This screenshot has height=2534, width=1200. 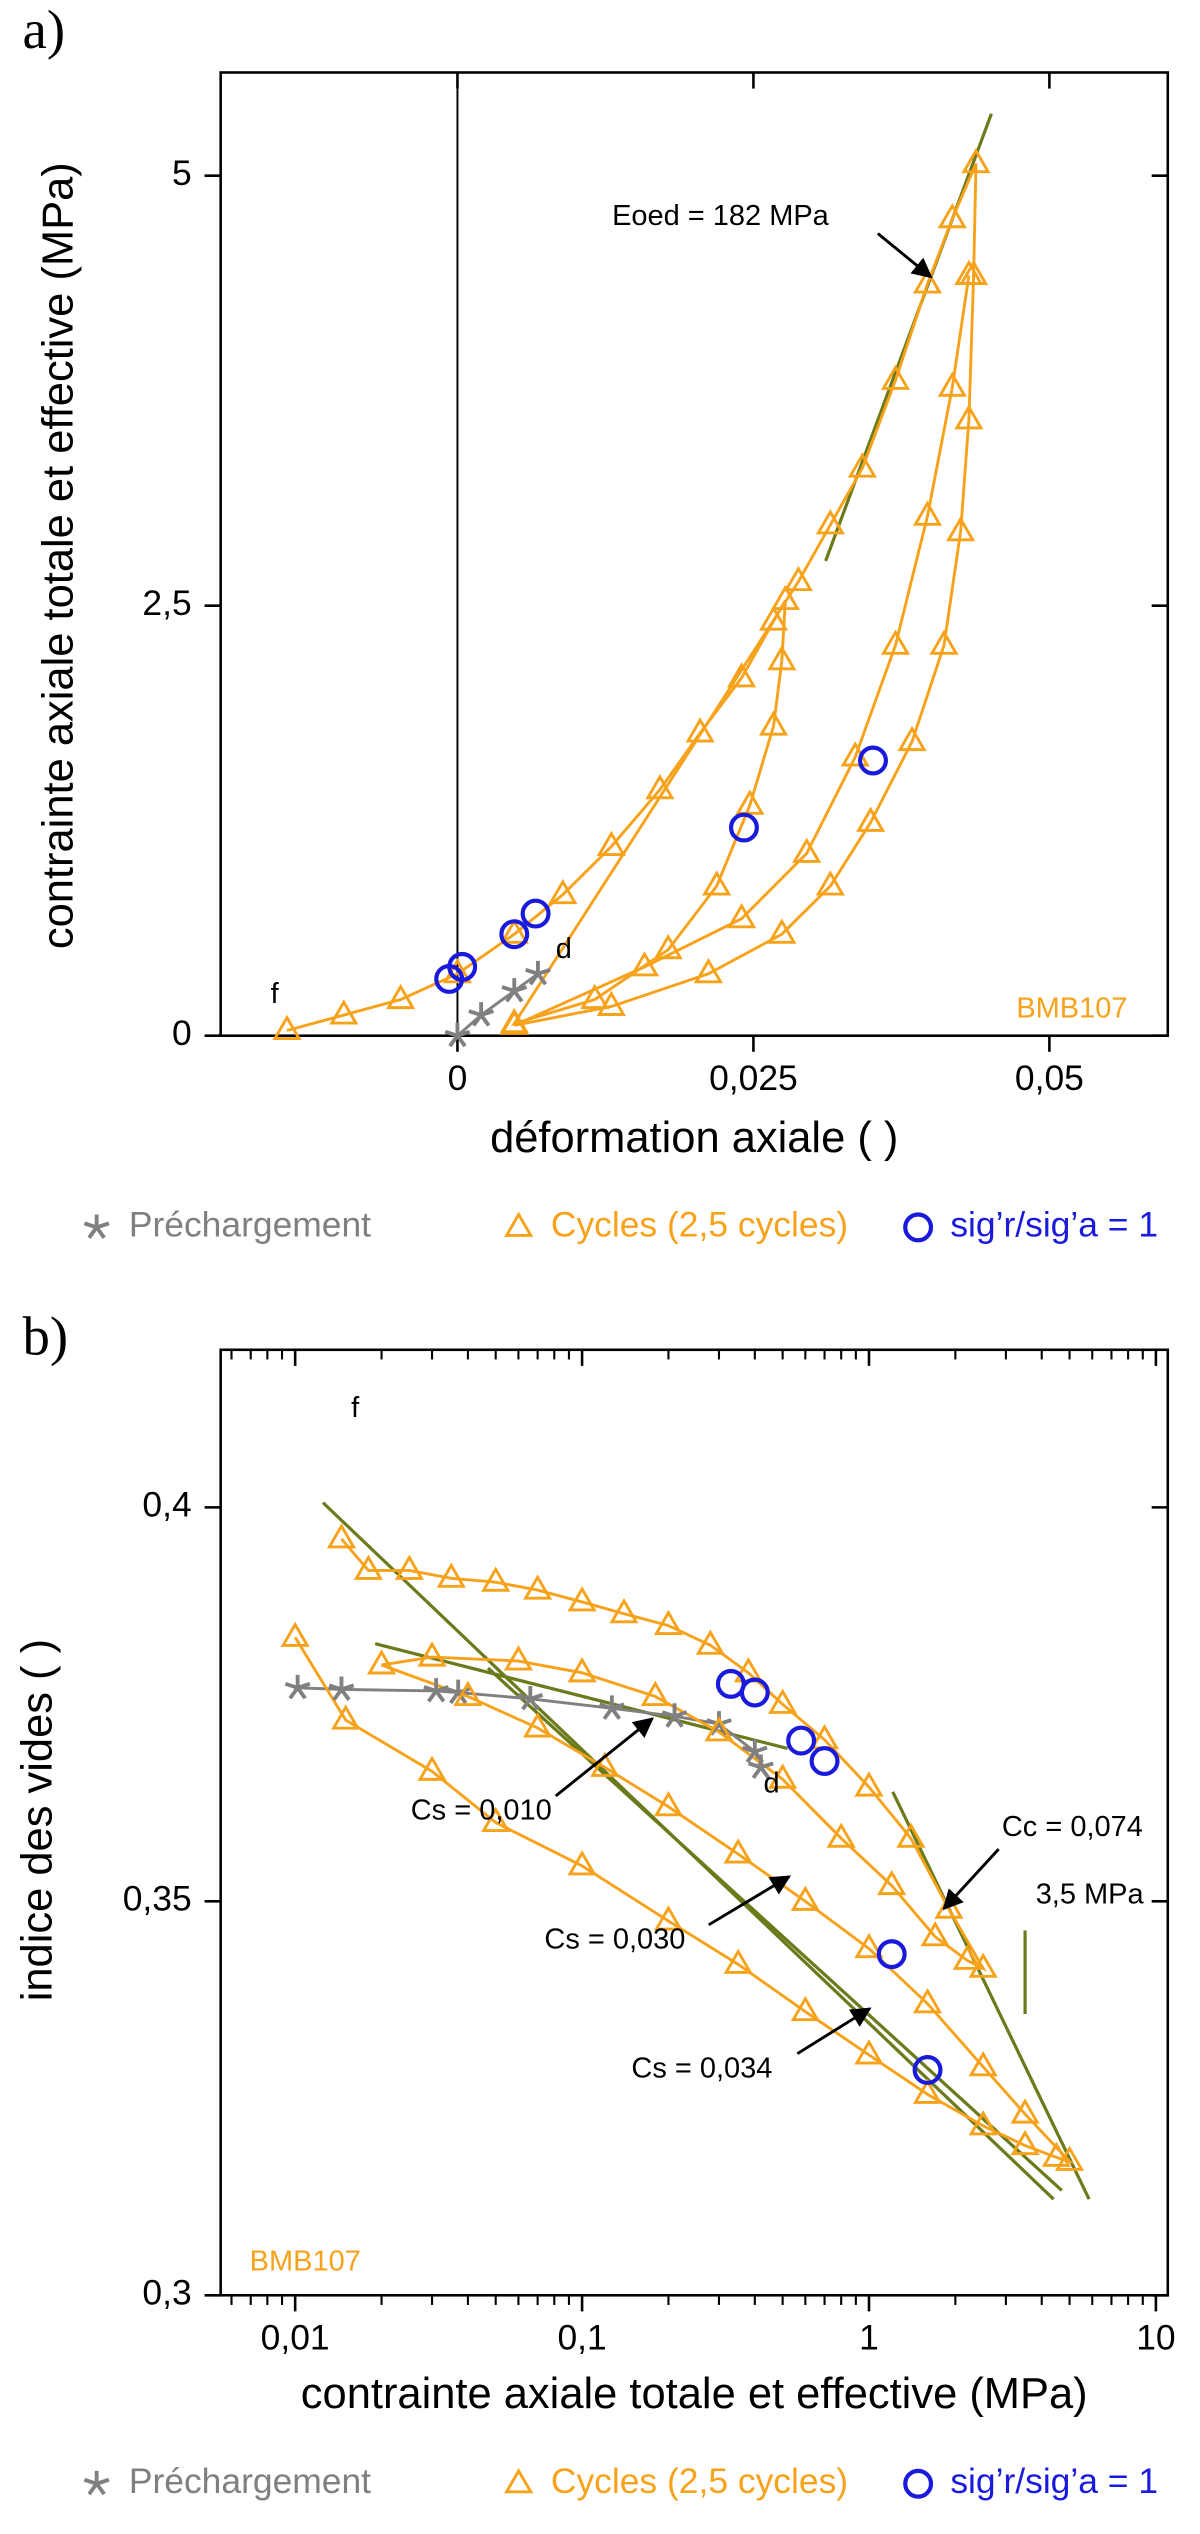 I want to click on annotation: f, so click(x=355, y=1408).